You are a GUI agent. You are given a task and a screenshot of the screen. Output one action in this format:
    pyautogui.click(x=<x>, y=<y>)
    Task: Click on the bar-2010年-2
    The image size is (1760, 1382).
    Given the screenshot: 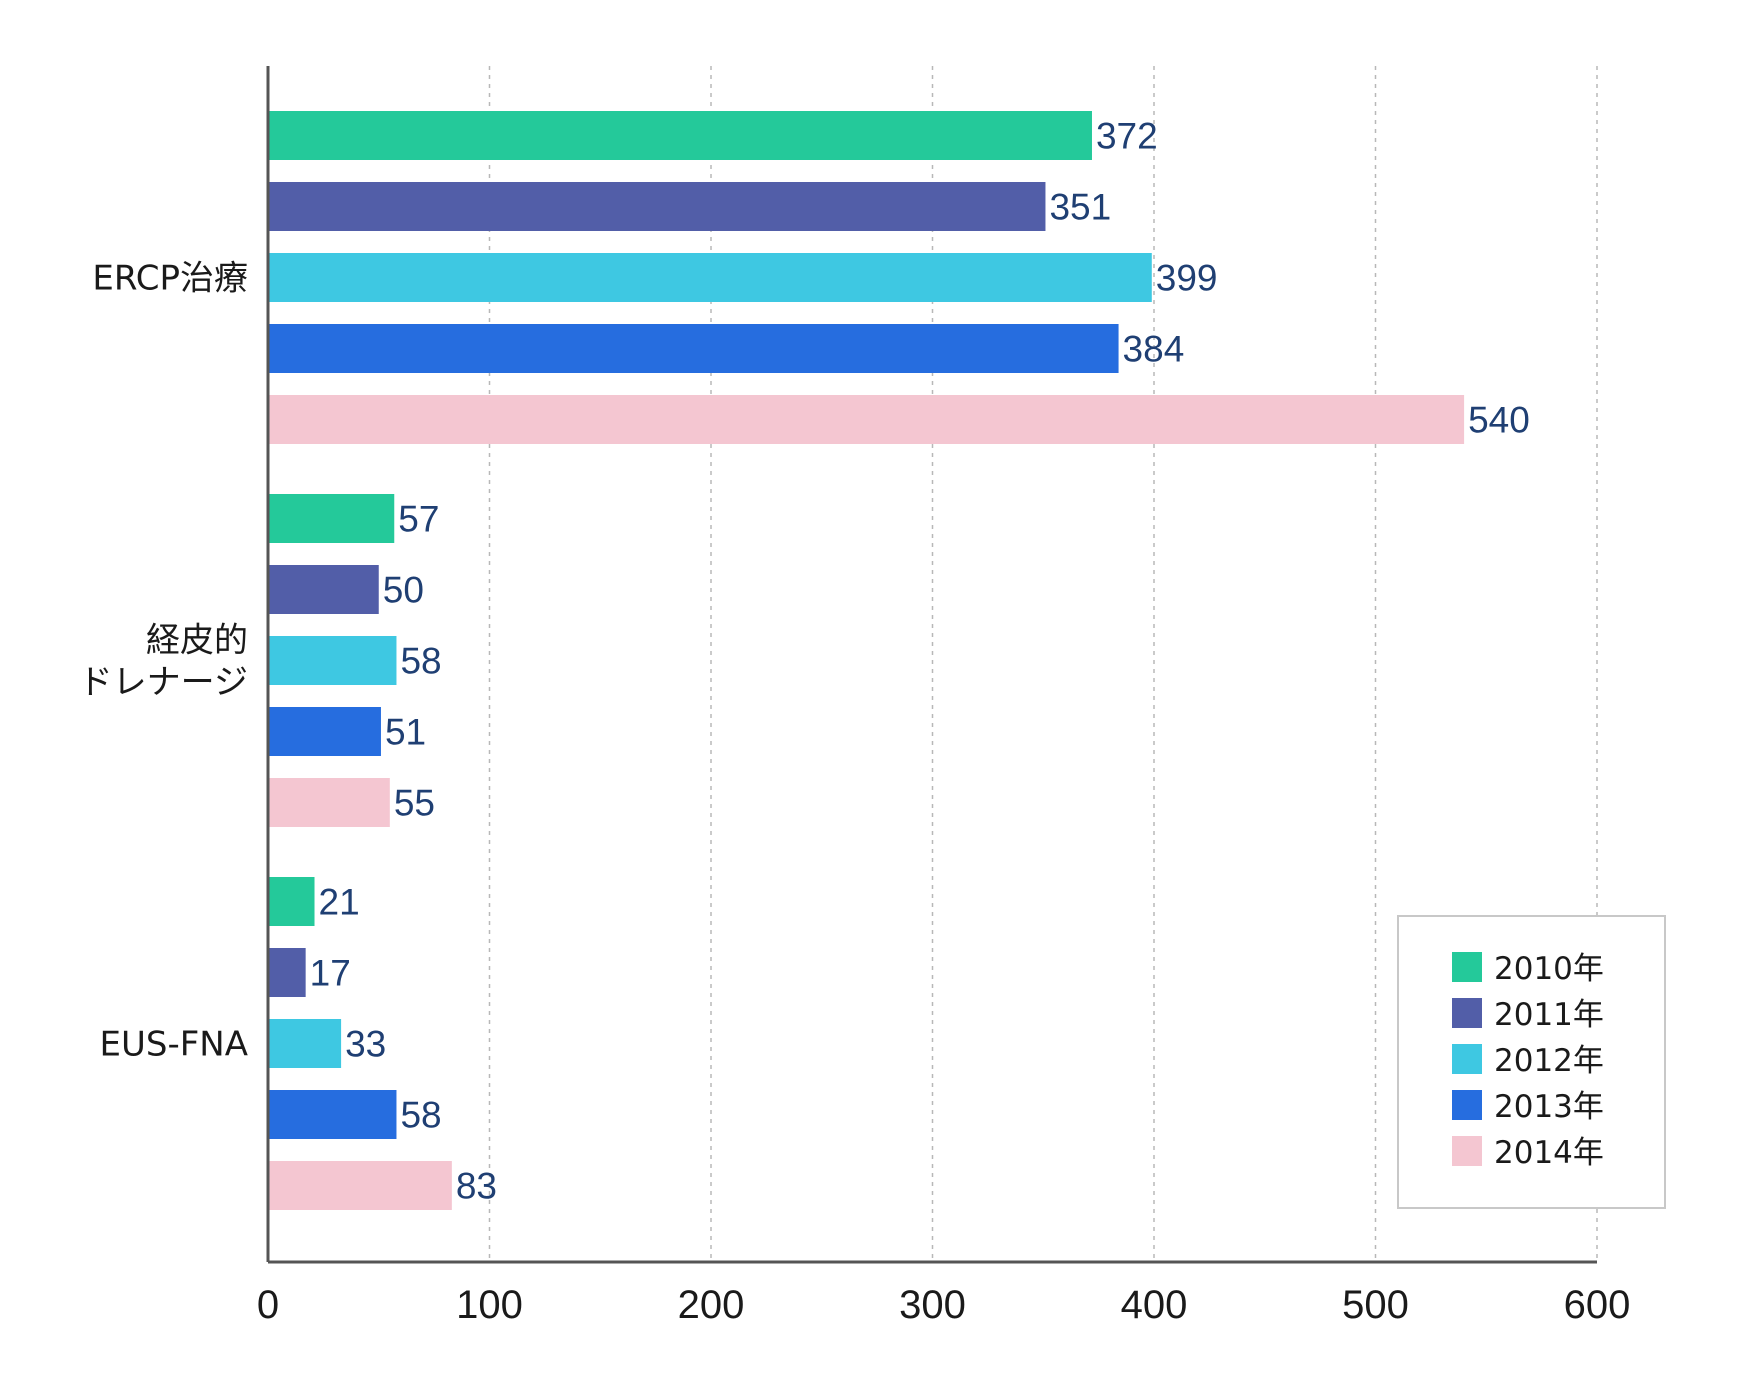 What is the action you would take?
    pyautogui.click(x=291, y=901)
    